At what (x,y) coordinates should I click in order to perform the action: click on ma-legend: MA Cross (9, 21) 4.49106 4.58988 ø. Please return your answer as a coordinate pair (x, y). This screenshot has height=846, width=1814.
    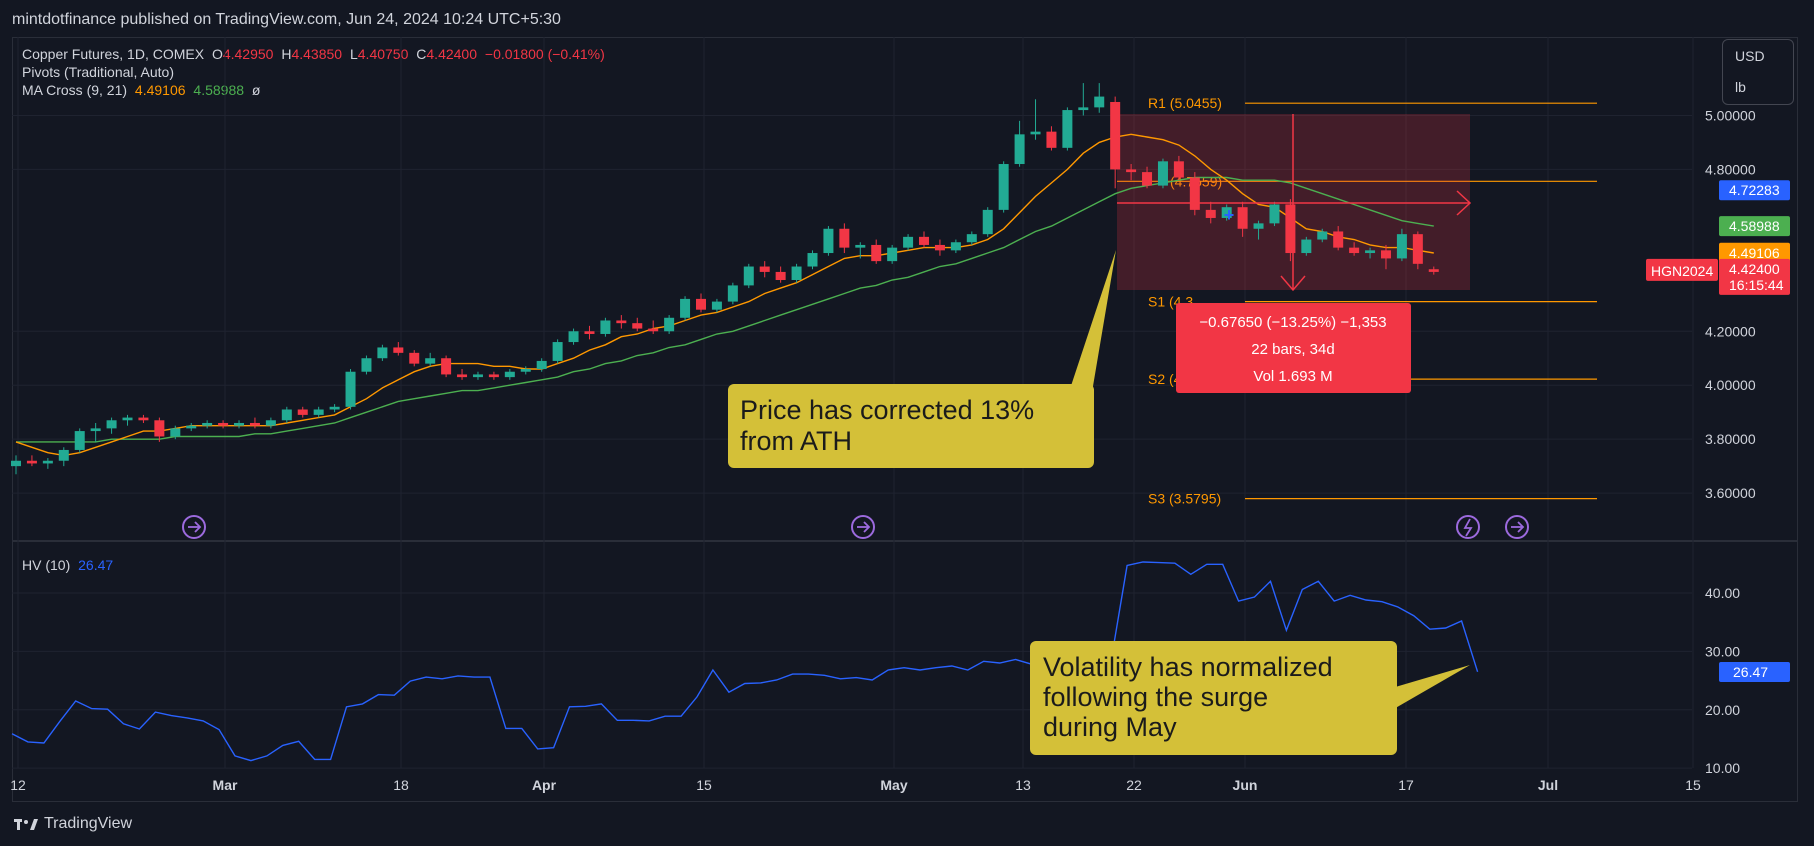
    Looking at the image, I should click on (143, 90).